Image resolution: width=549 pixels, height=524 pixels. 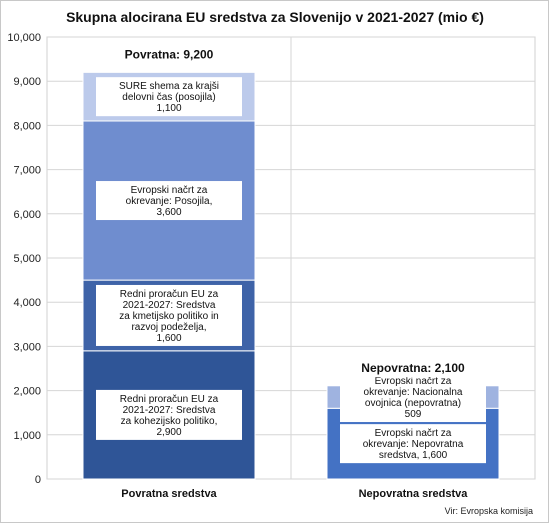 What do you see at coordinates (168, 432) in the screenshot?
I see `segment-data-label: 2,900` at bounding box center [168, 432].